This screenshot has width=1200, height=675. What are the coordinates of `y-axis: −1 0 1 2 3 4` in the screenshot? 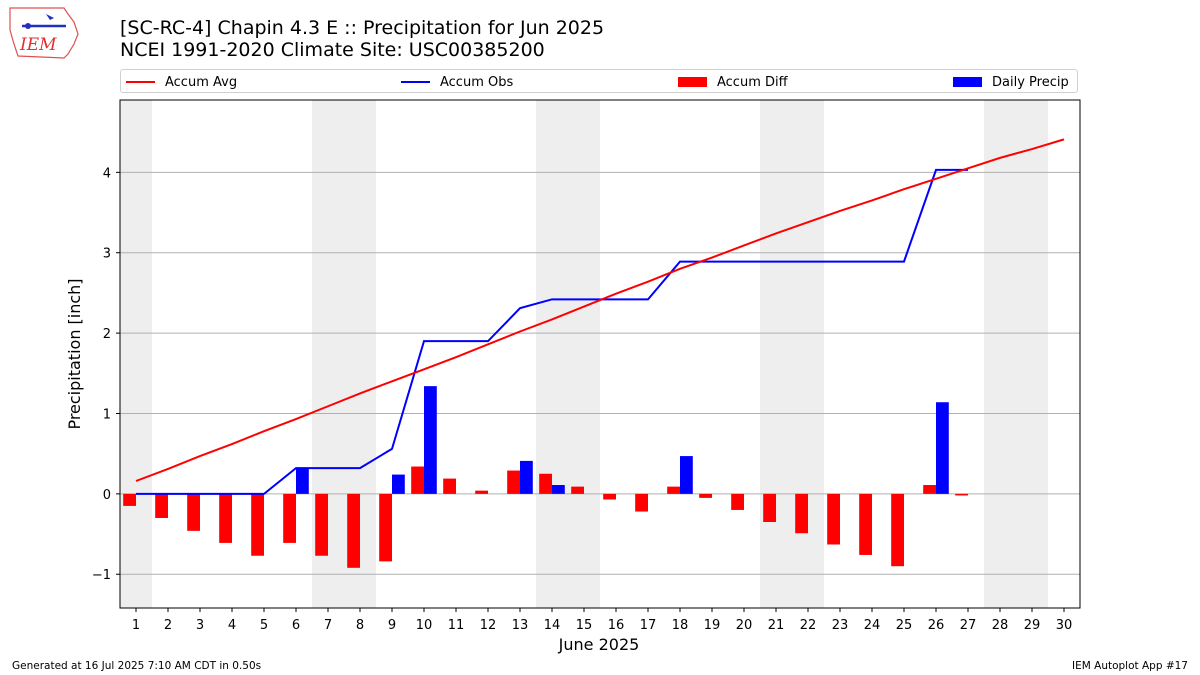 It's located at (106, 374).